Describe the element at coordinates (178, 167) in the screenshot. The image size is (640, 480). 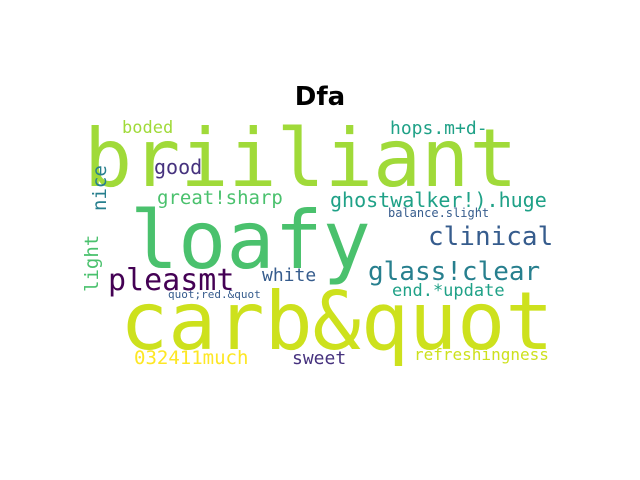
I see `cloud-word: good` at that location.